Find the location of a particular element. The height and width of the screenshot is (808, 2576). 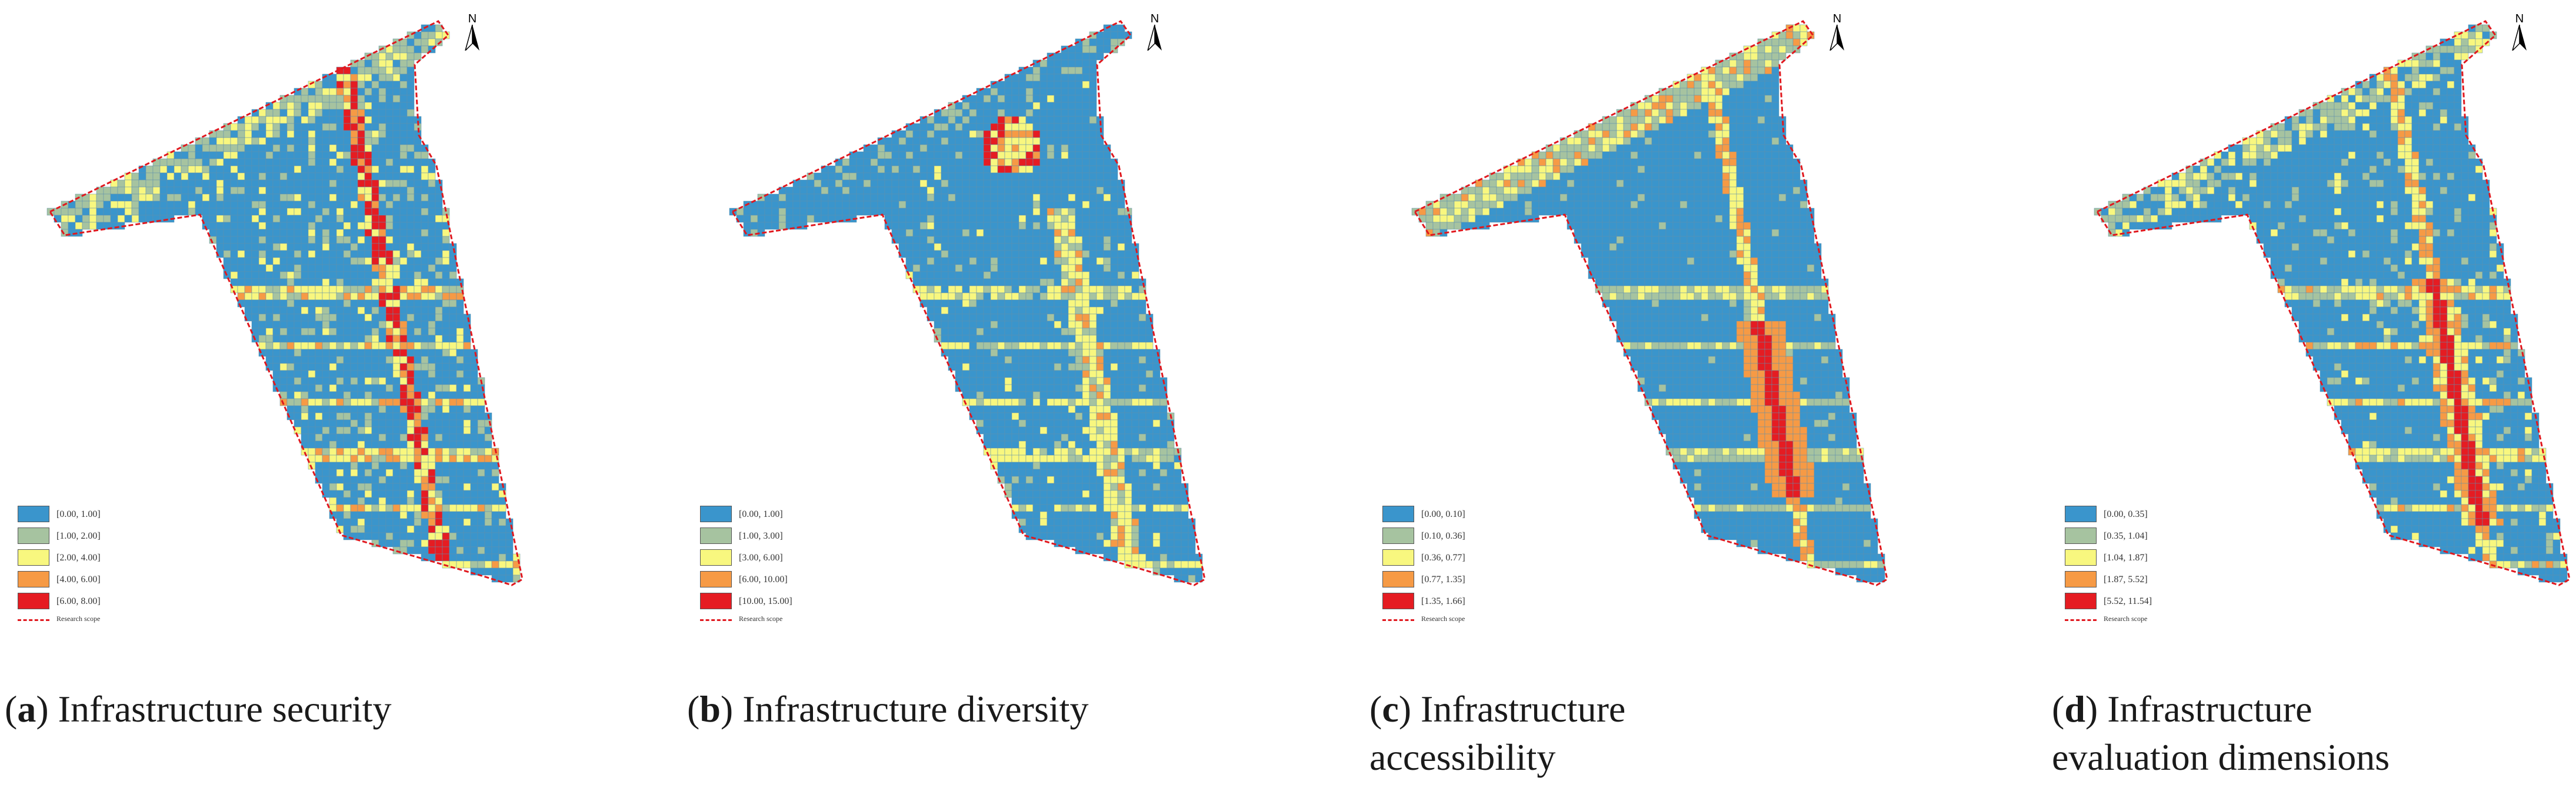

legend-label: [0.00, 1.00] is located at coordinates (761, 514).